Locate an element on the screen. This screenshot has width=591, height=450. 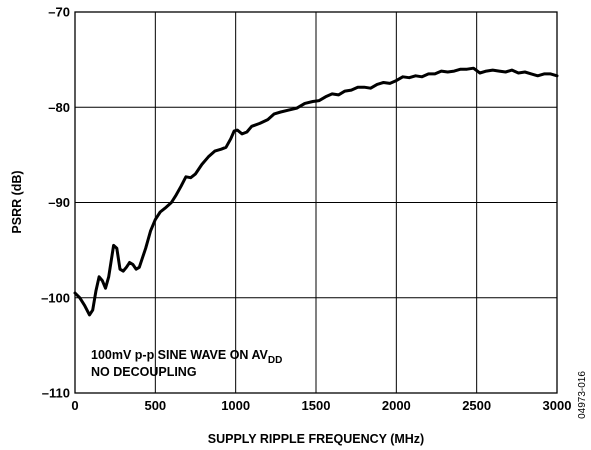
annotation-line-1: 100mV p-p SINE WAVE ON AVDD is located at coordinates (186, 357).